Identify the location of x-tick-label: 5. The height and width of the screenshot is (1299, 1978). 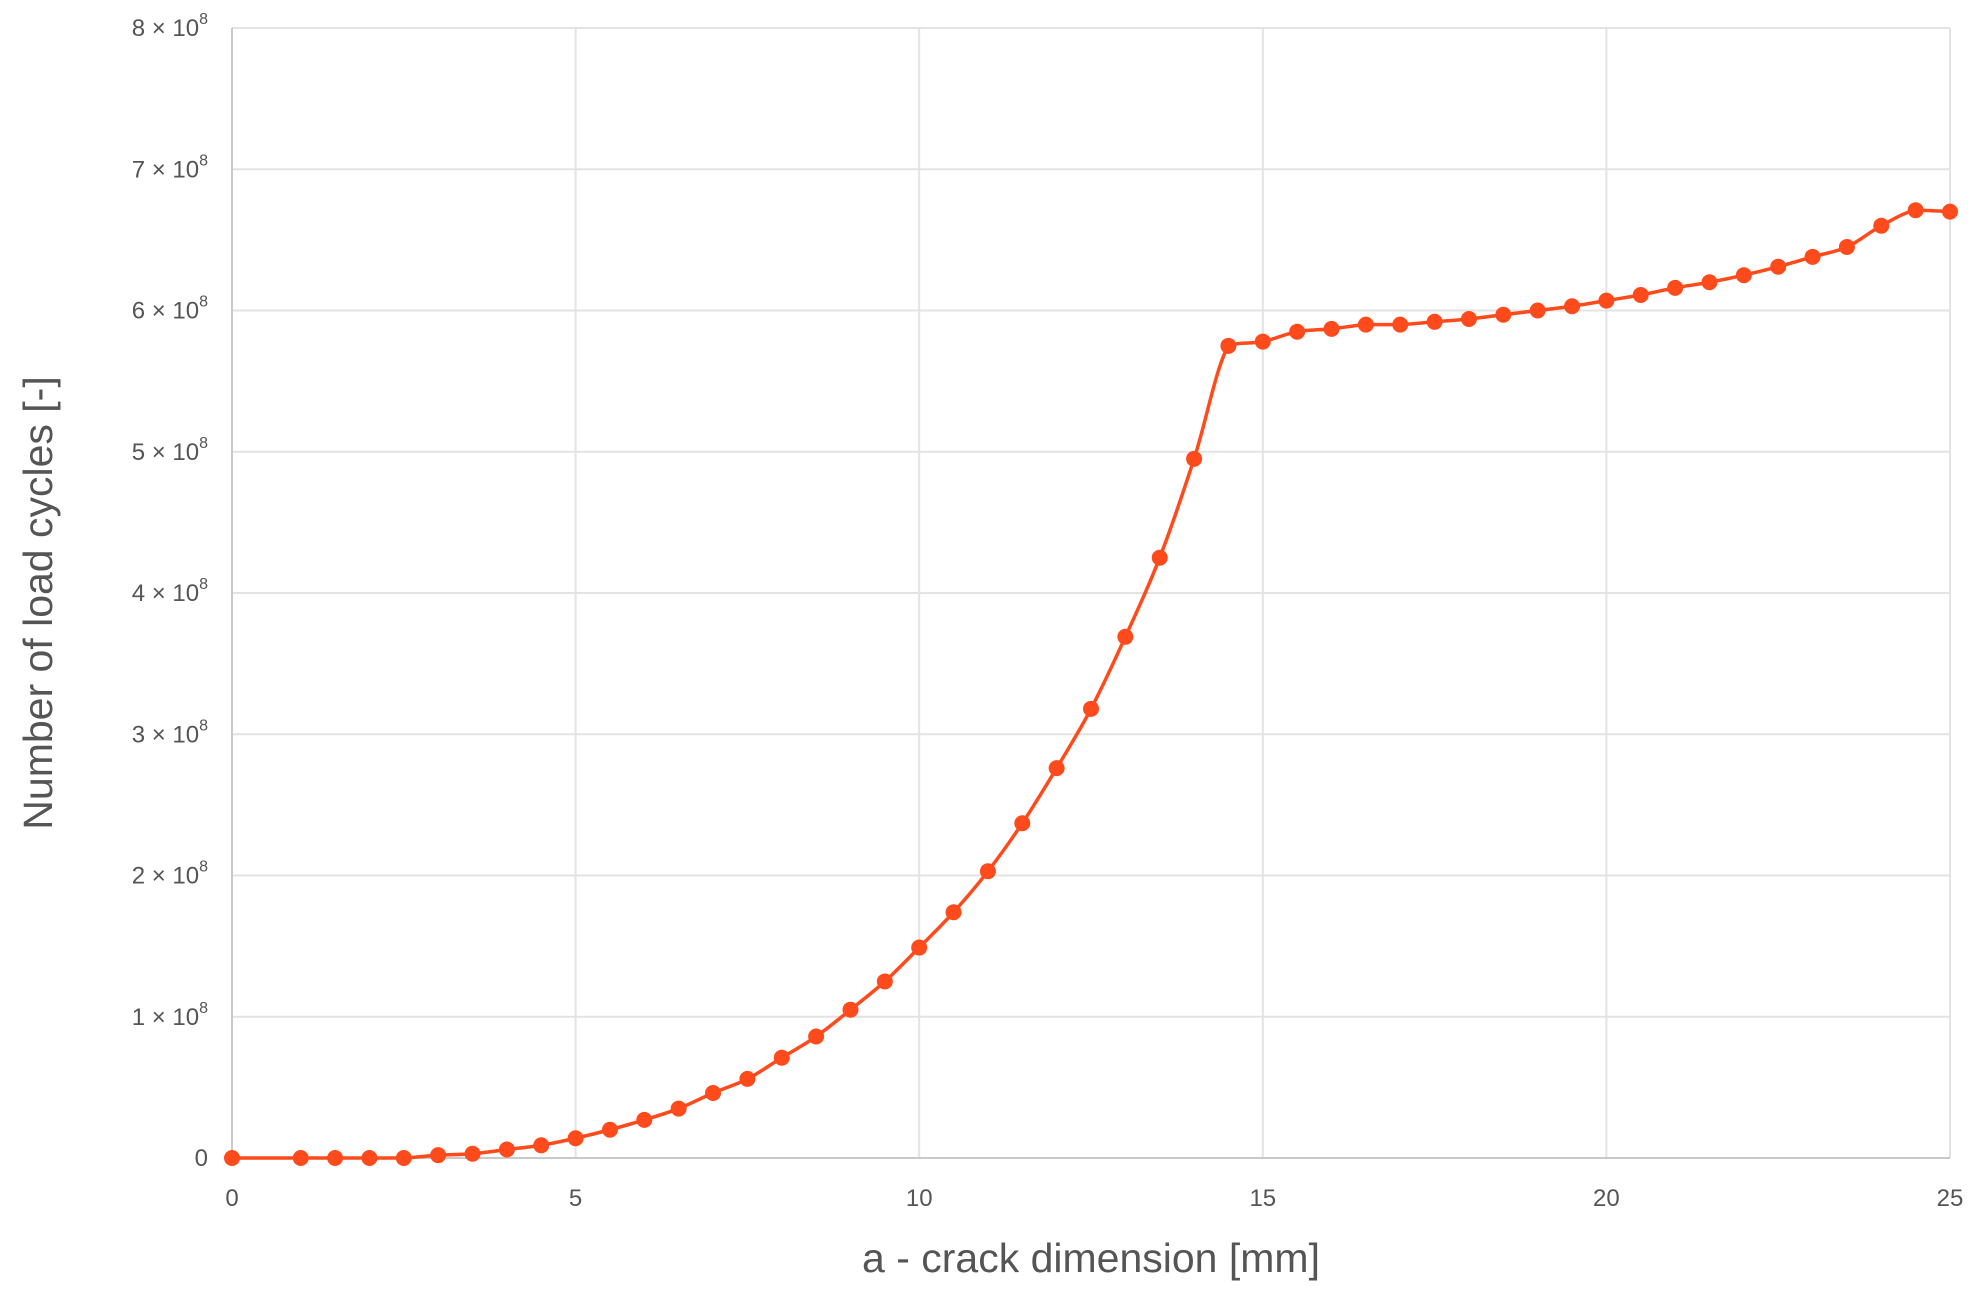
(575, 1198).